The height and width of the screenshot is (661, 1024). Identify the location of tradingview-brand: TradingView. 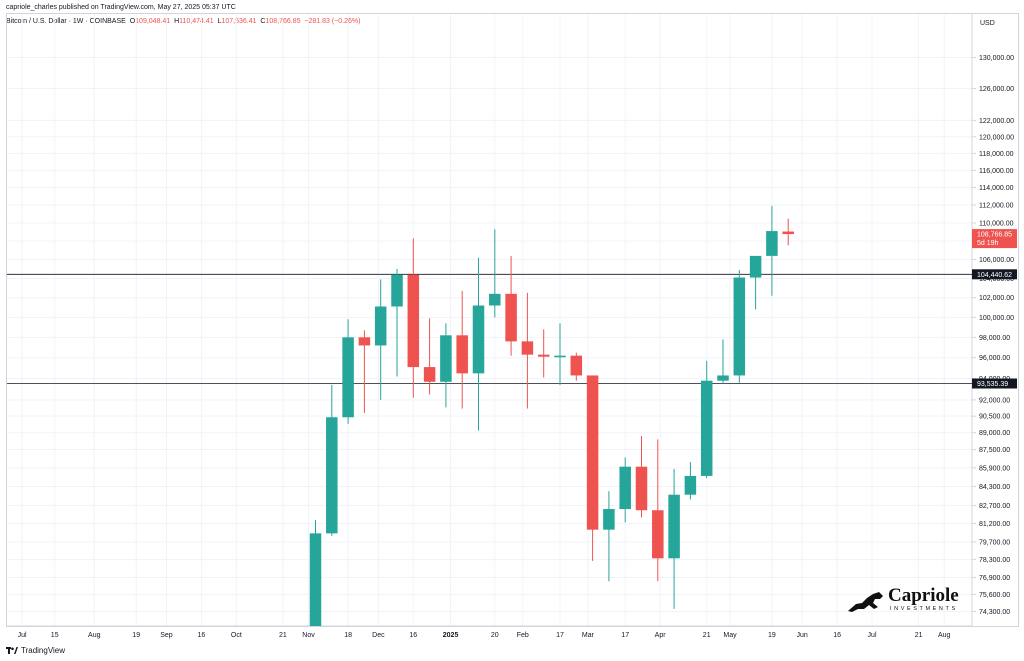
(35, 650).